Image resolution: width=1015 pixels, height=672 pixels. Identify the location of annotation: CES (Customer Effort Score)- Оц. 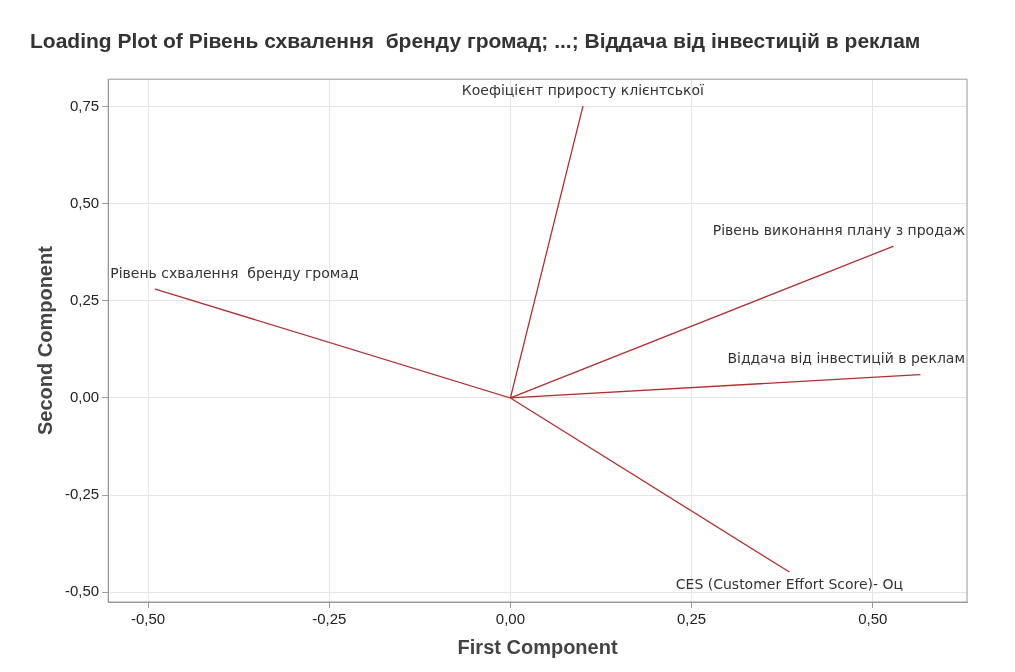
(789, 583).